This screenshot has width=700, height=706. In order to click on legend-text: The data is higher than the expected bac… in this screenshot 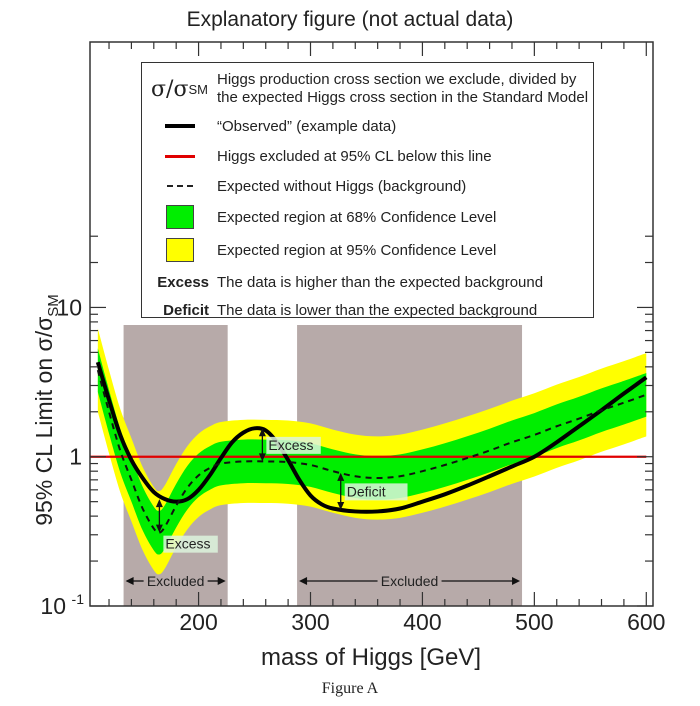, I will do `click(380, 282)`.